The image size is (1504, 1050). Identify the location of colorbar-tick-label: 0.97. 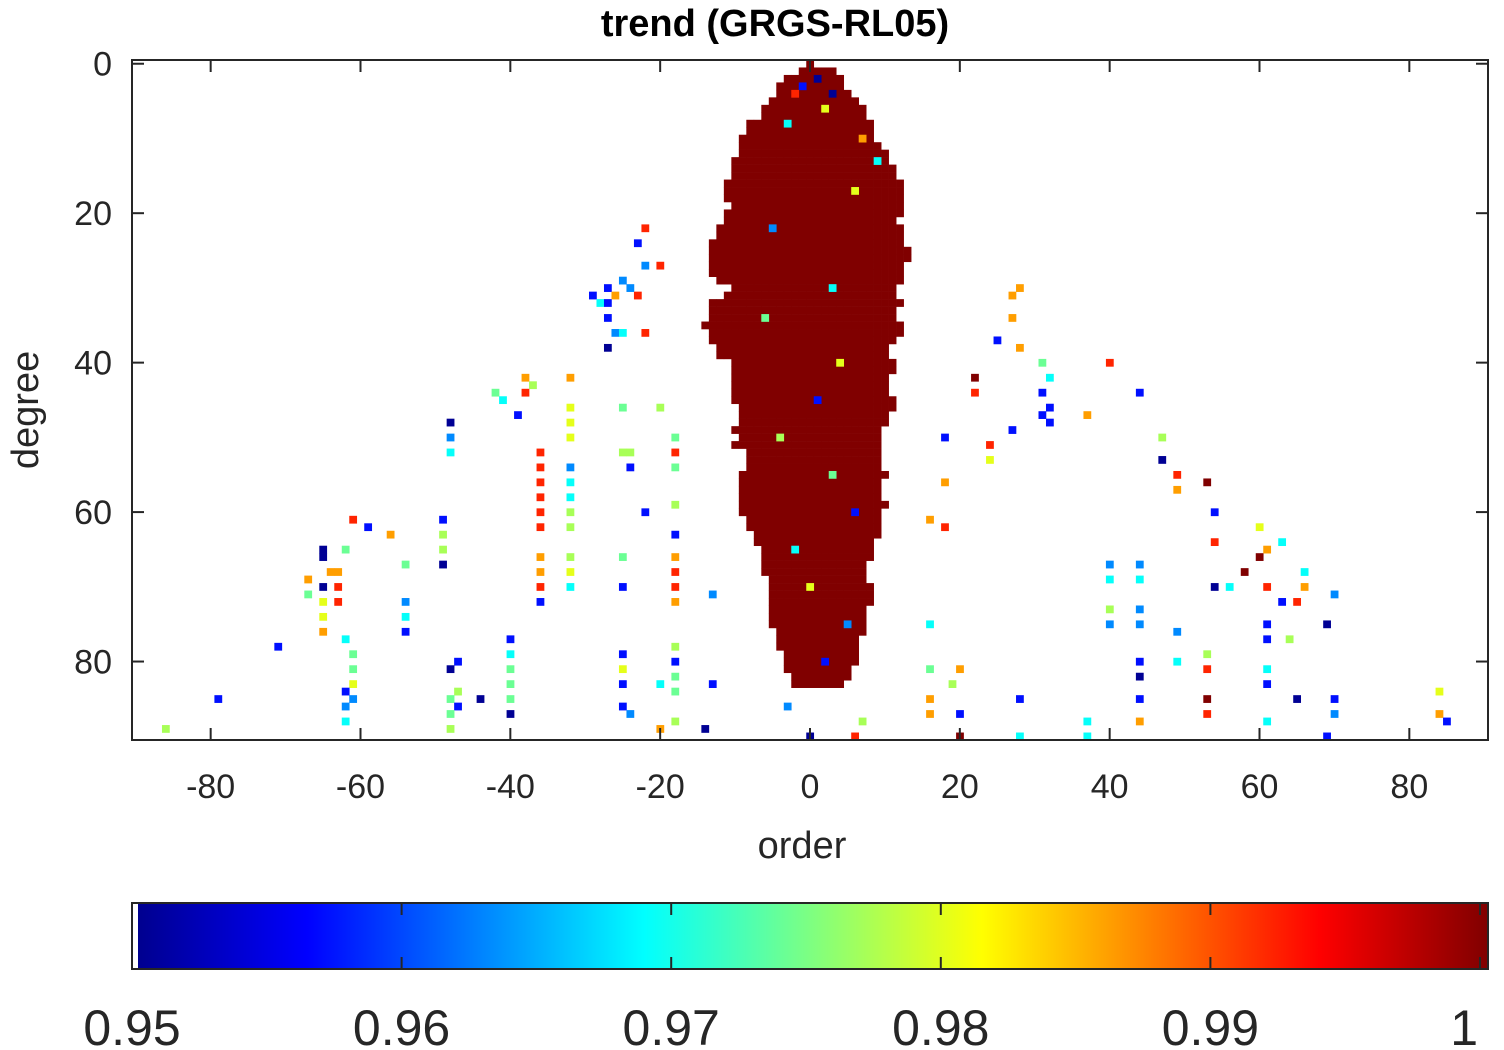
(671, 1025).